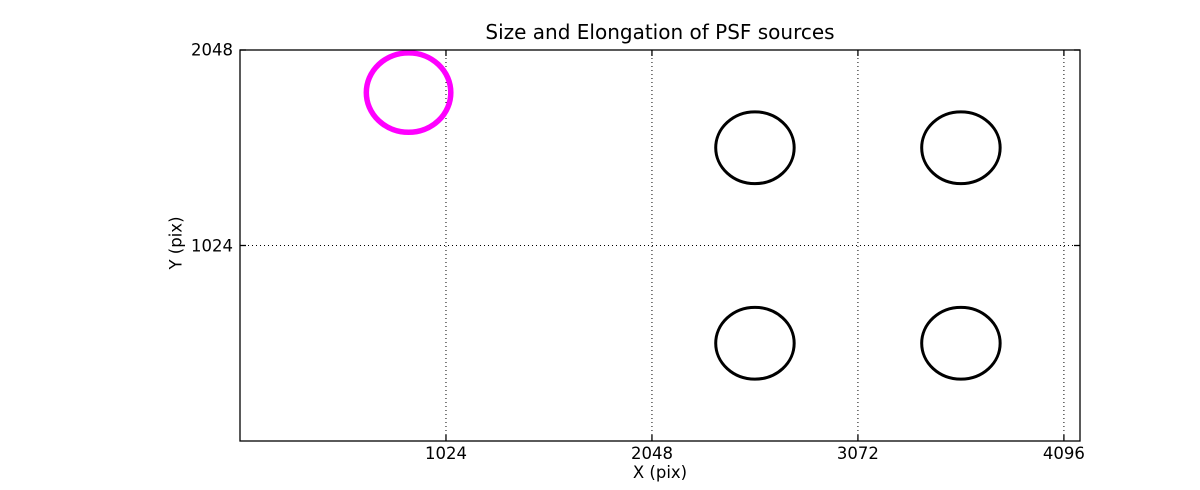  I want to click on x-tick-label: 4096, so click(1063, 453).